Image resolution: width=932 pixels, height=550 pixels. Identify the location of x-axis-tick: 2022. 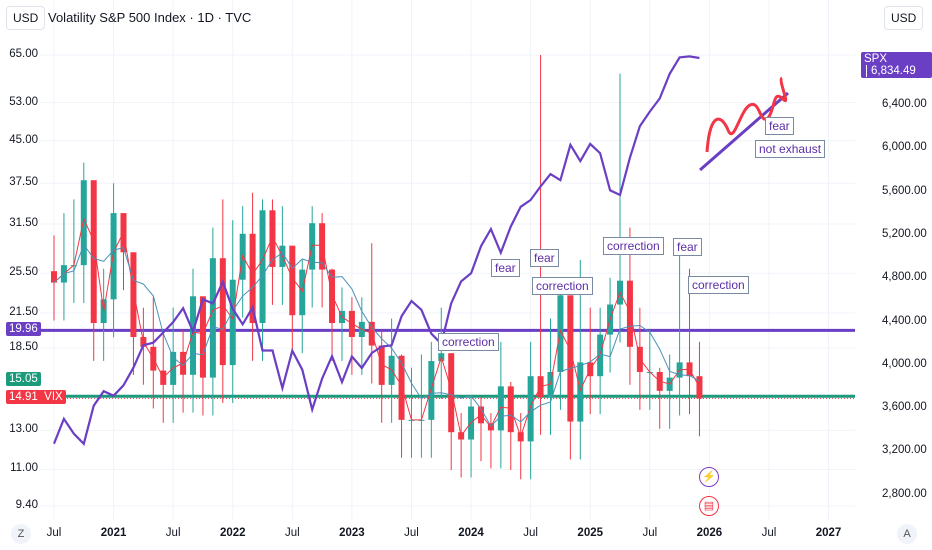
(232, 533).